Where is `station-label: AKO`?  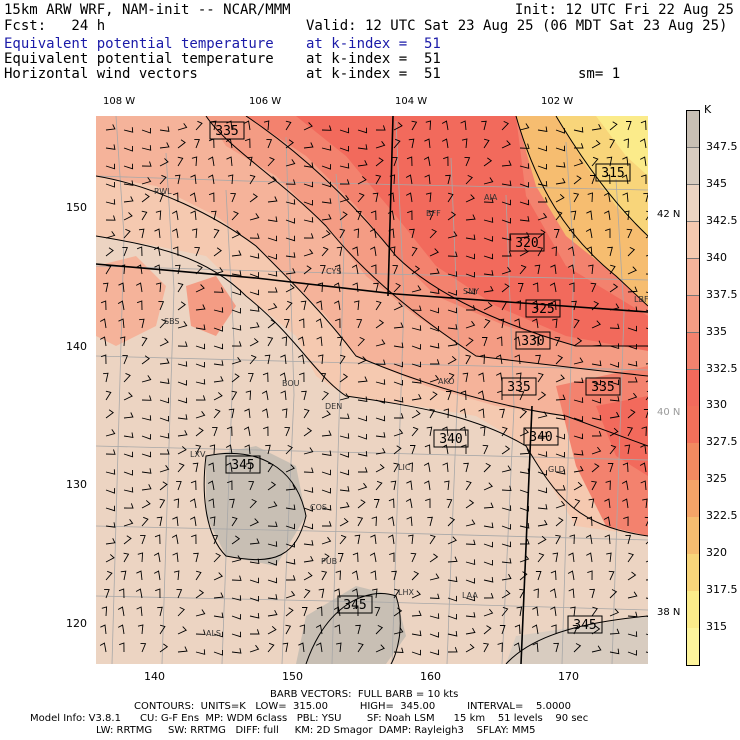
station-label: AKO is located at coordinates (446, 381).